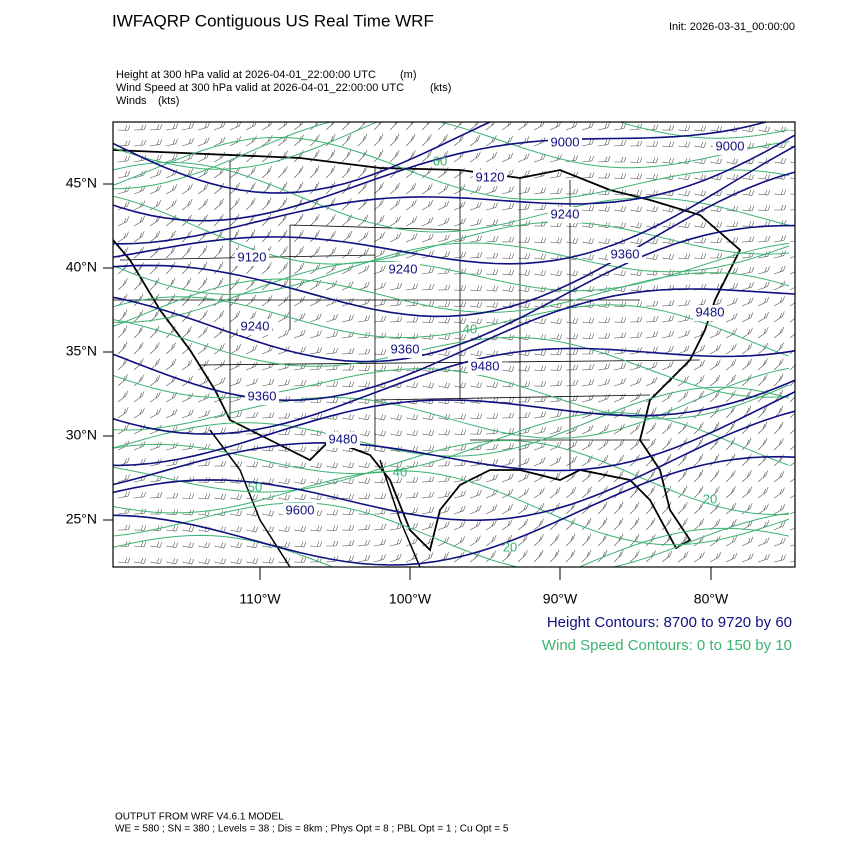 Image resolution: width=850 pixels, height=850 pixels. I want to click on height-label: 9240, so click(565, 213).